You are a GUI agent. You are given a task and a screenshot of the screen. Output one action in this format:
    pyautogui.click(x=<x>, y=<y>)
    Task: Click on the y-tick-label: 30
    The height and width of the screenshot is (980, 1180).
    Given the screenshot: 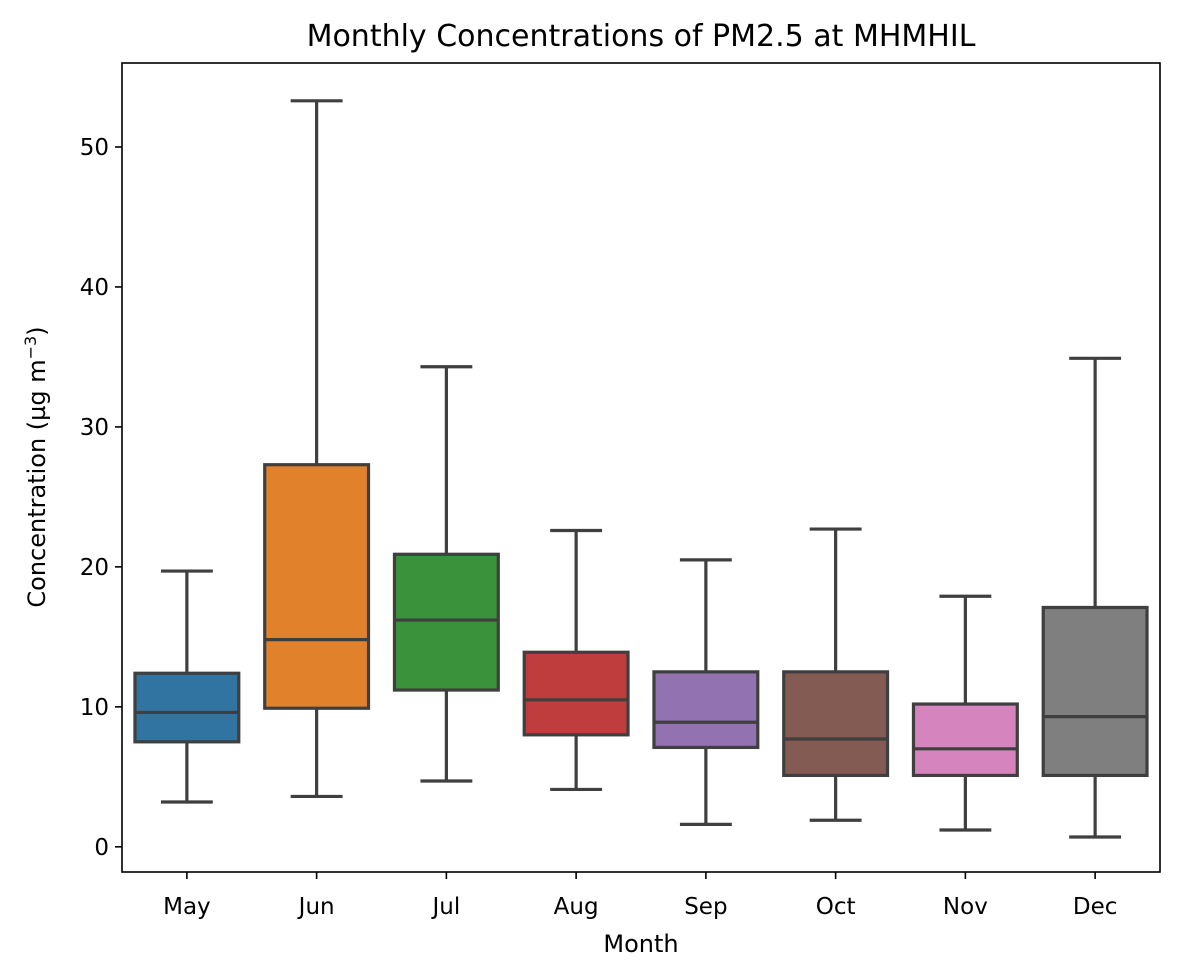 What is the action you would take?
    pyautogui.click(x=94, y=428)
    